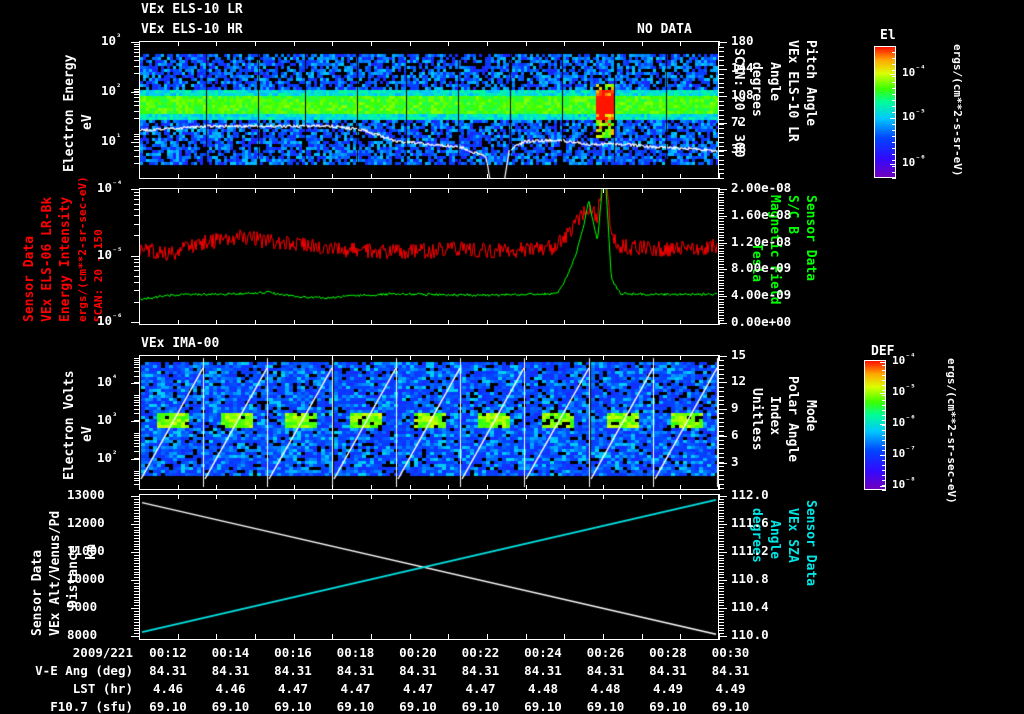 The image size is (1024, 714). Describe the element at coordinates (107, 457) in the screenshot. I see `panel3-left-tick-label: 10²` at that location.